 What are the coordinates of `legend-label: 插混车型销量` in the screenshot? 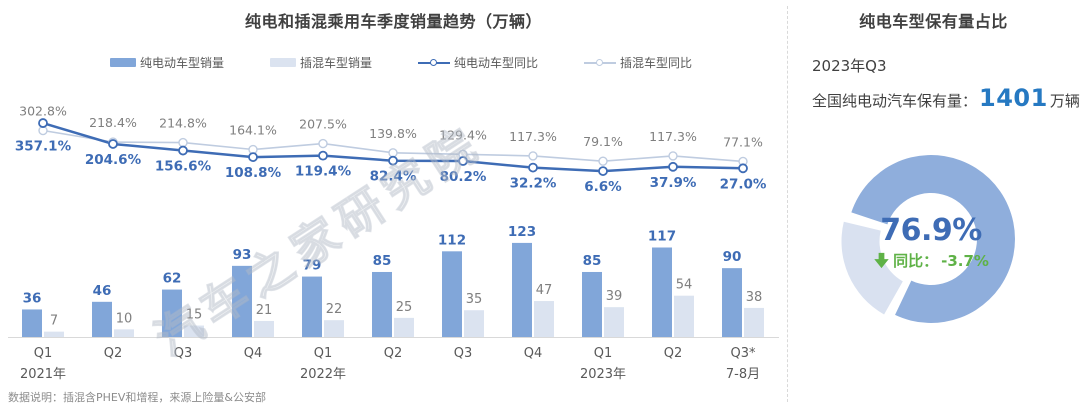 It's located at (336, 63).